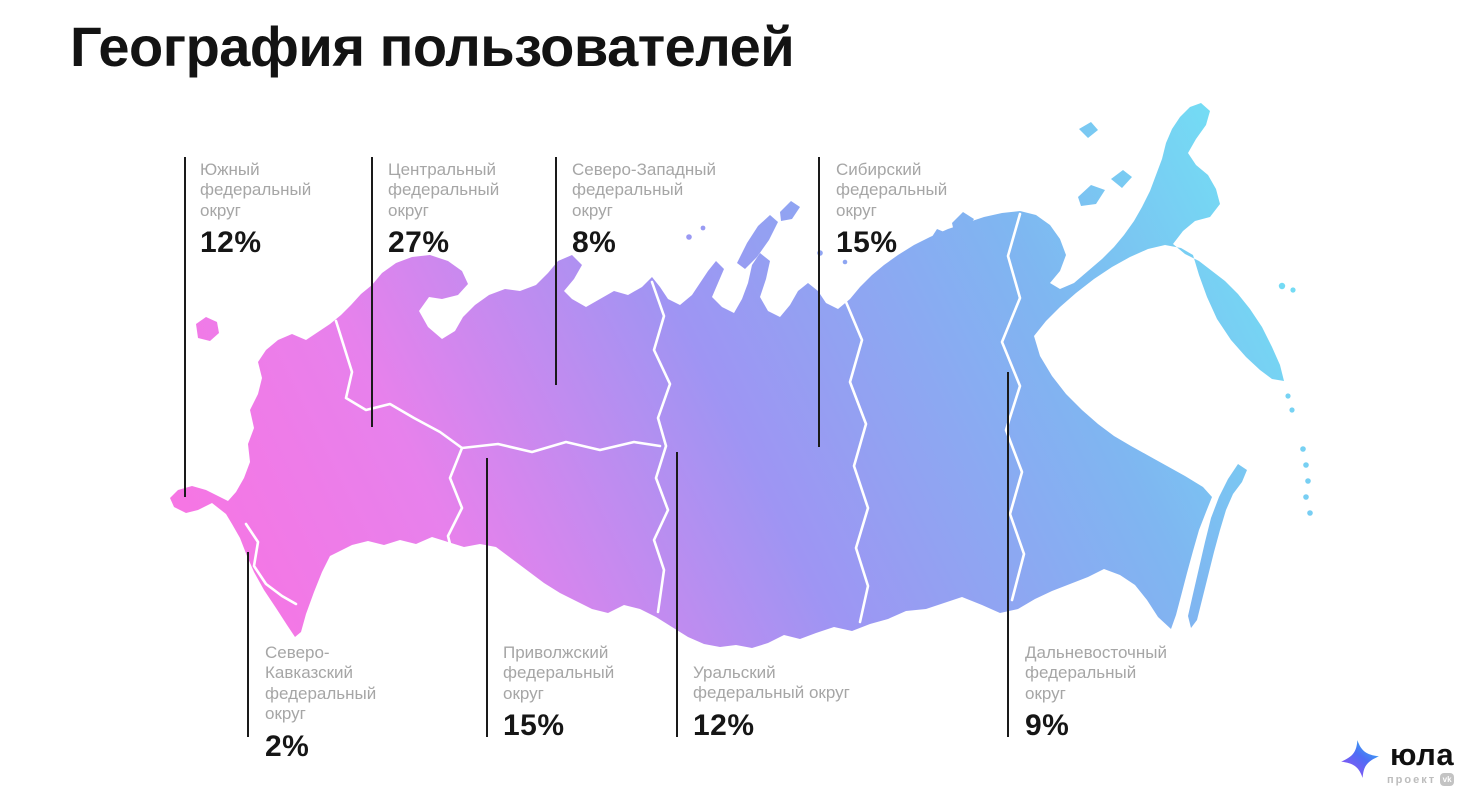  I want to click on logo-subtitle-row: проект vk, so click(1421, 779).